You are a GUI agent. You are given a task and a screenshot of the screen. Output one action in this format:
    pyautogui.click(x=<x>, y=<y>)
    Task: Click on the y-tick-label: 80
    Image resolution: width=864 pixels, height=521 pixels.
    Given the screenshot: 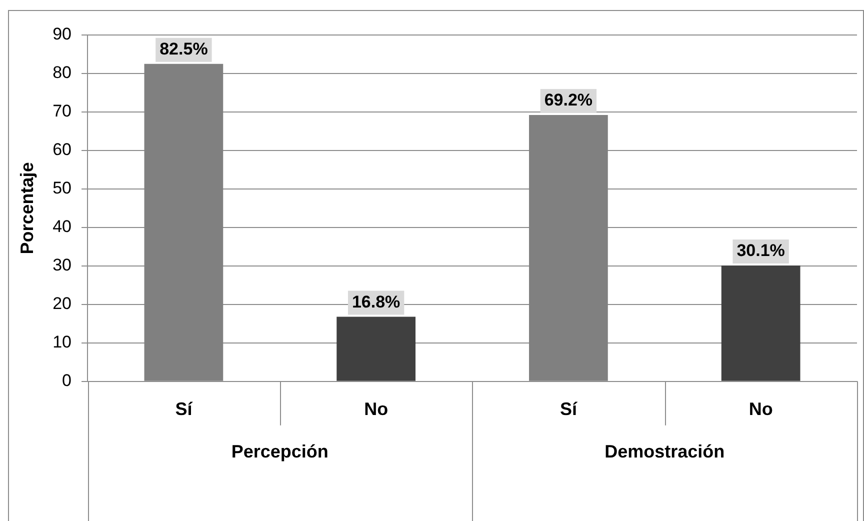 What is the action you would take?
    pyautogui.click(x=62, y=72)
    